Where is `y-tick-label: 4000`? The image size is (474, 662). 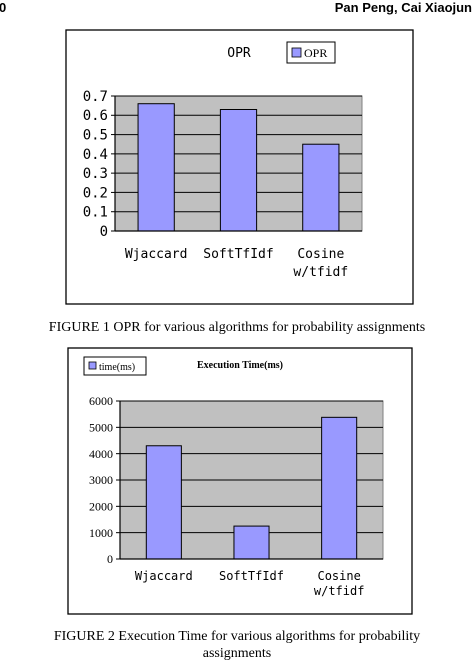
y-tick-label: 4000 is located at coordinates (101, 454).